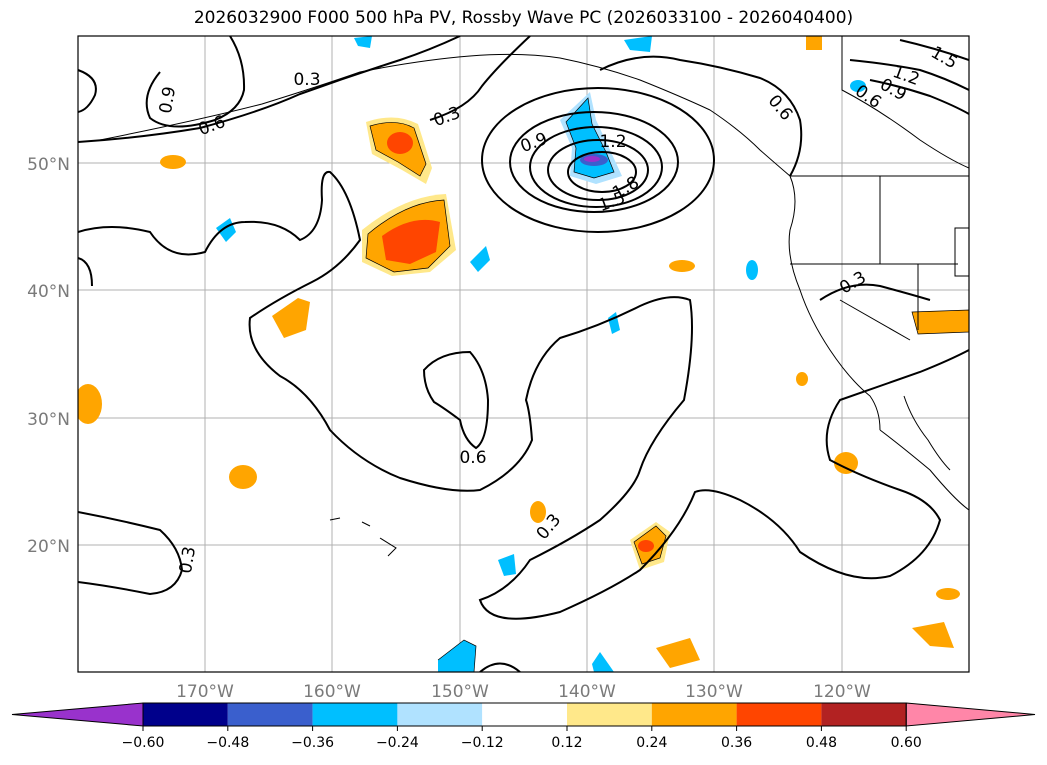 This screenshot has width=1047, height=765. I want to click on colorbar-tick-label: 0.36, so click(736, 743).